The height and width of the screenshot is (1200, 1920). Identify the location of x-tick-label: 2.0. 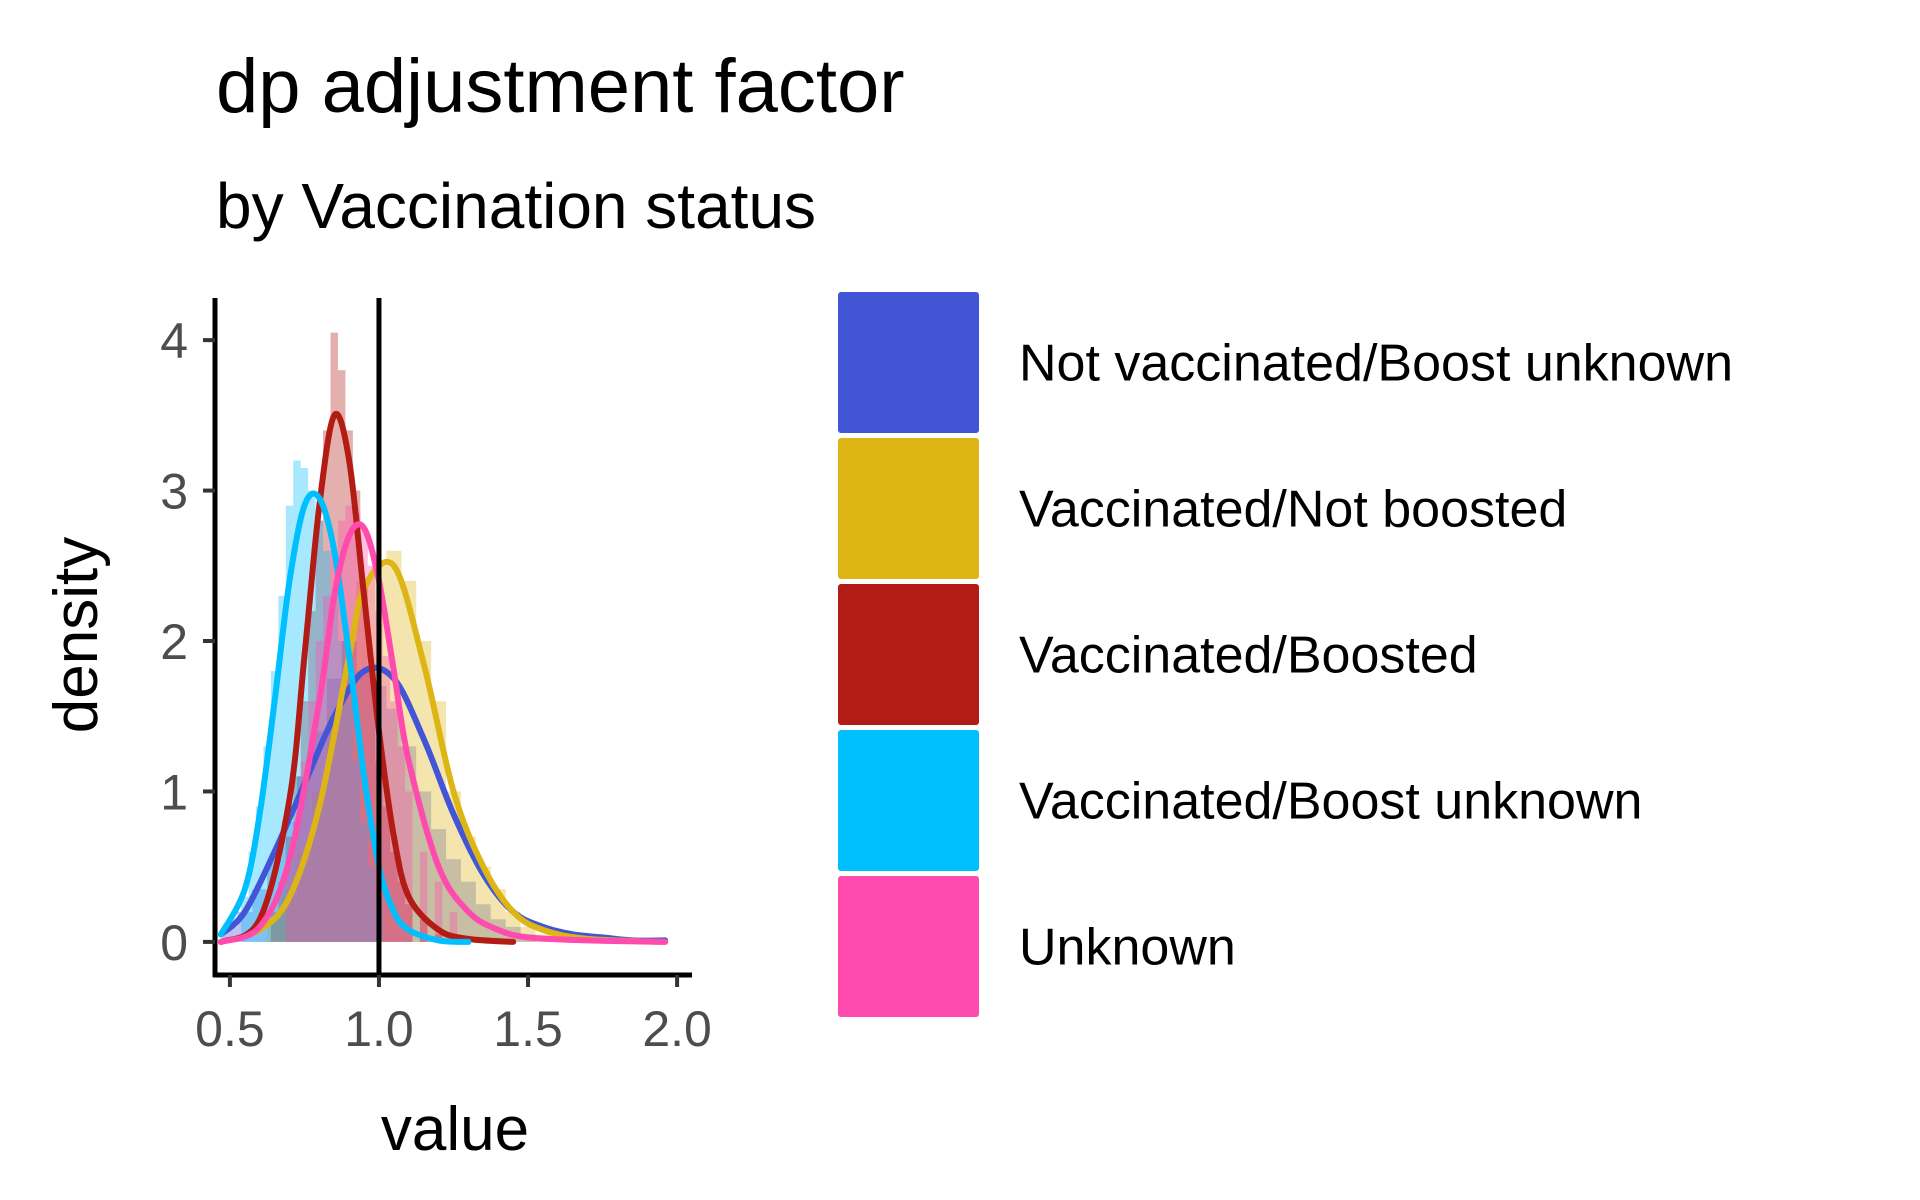
(677, 1029).